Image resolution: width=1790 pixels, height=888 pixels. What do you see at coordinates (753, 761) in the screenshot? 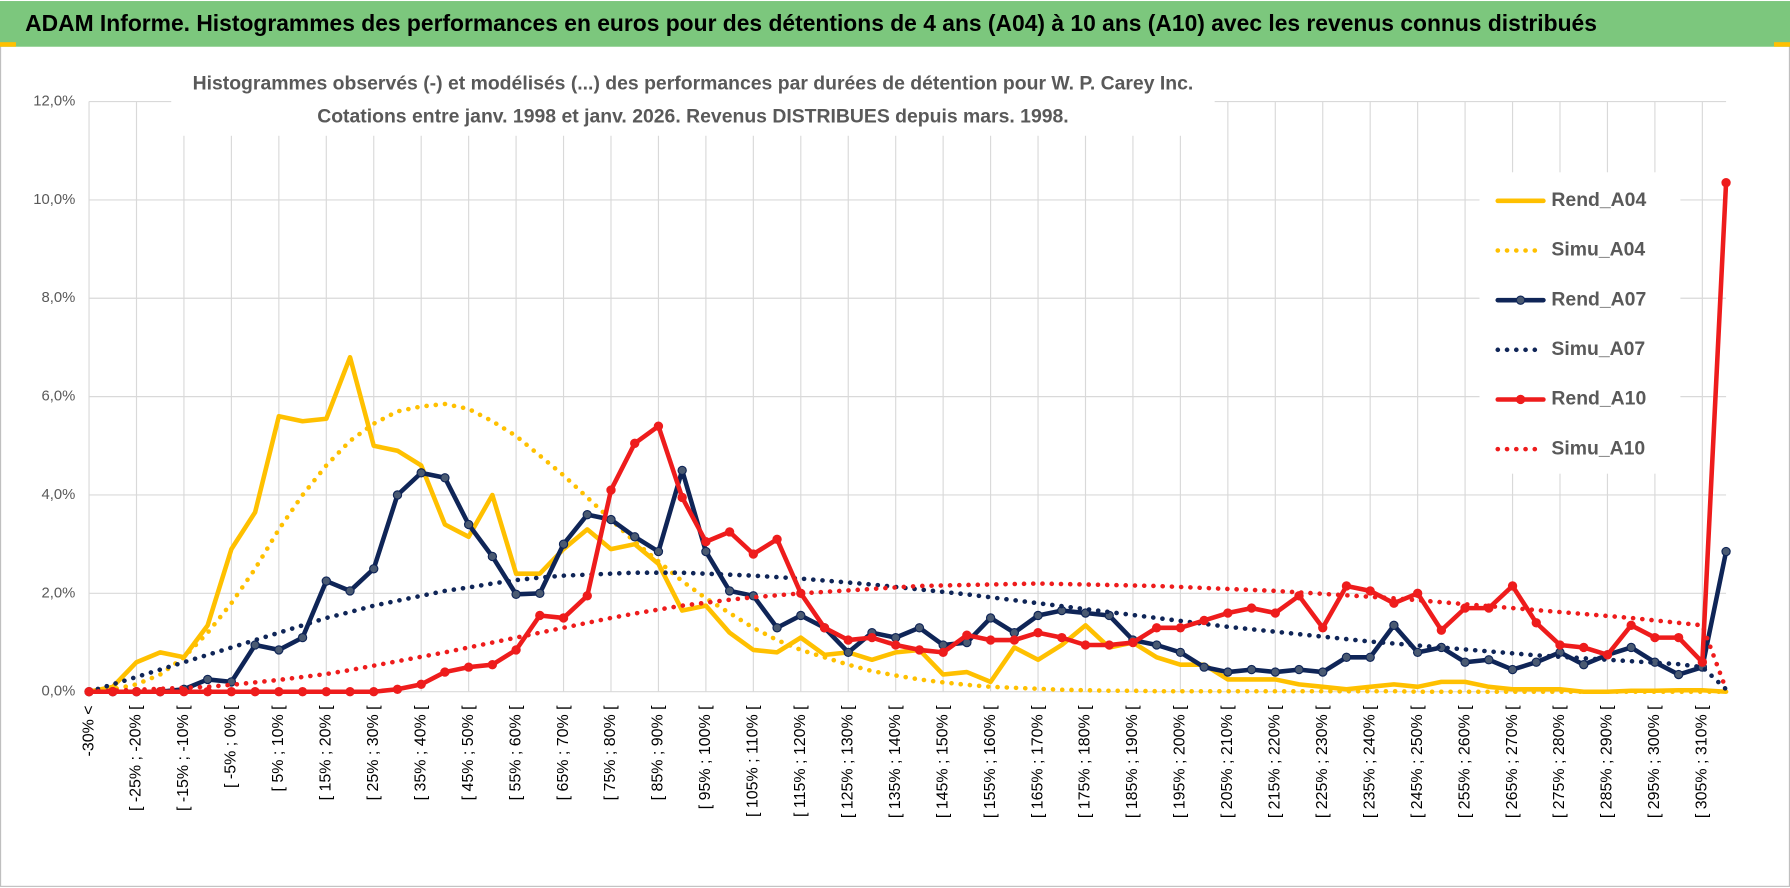
I see `x-tick-label: [ 105% ; 110% [` at bounding box center [753, 761].